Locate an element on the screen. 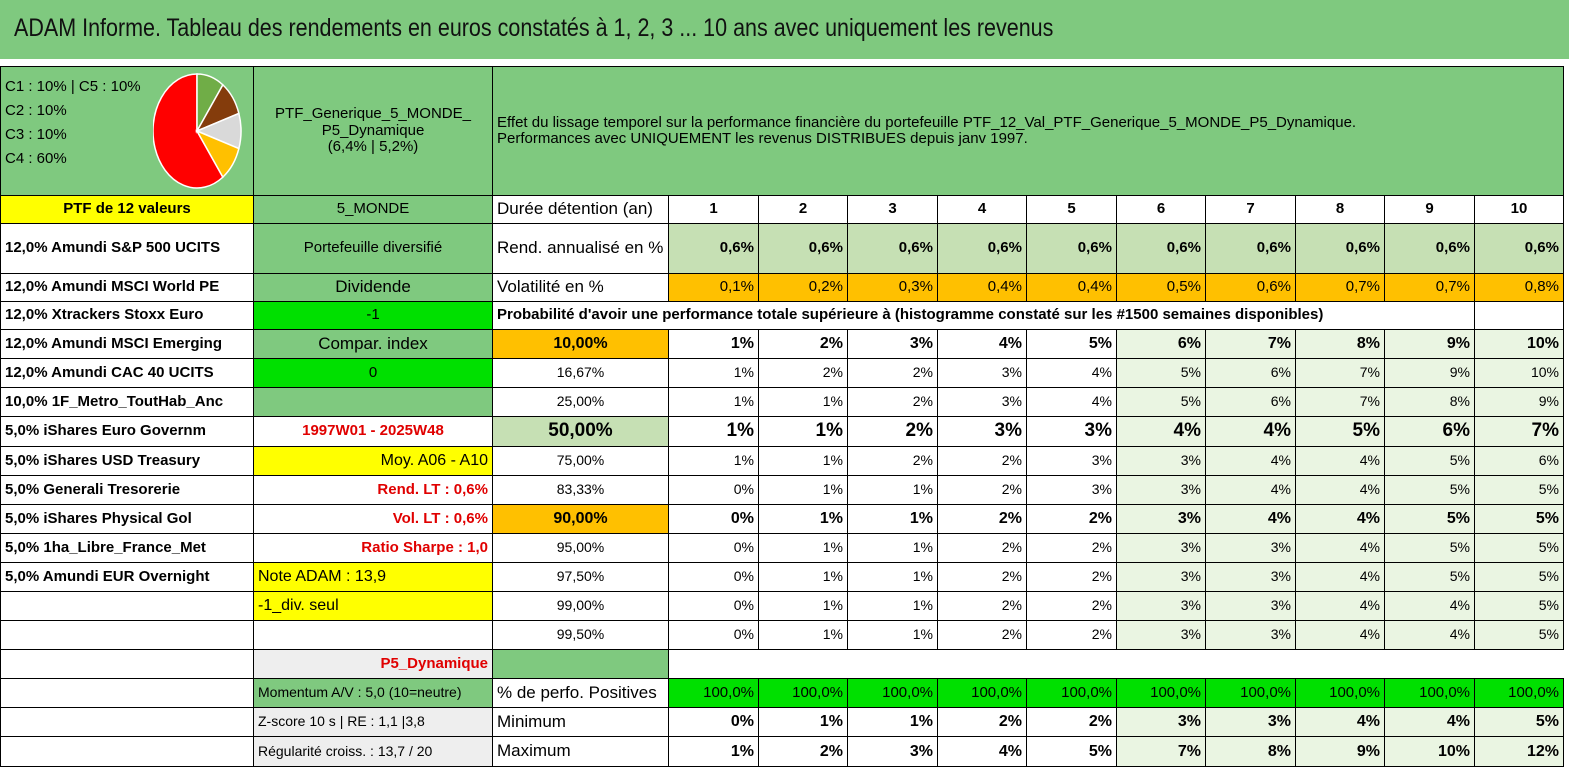 This screenshot has height=782, width=1569. probability-threshold: 16,67% is located at coordinates (580, 373).